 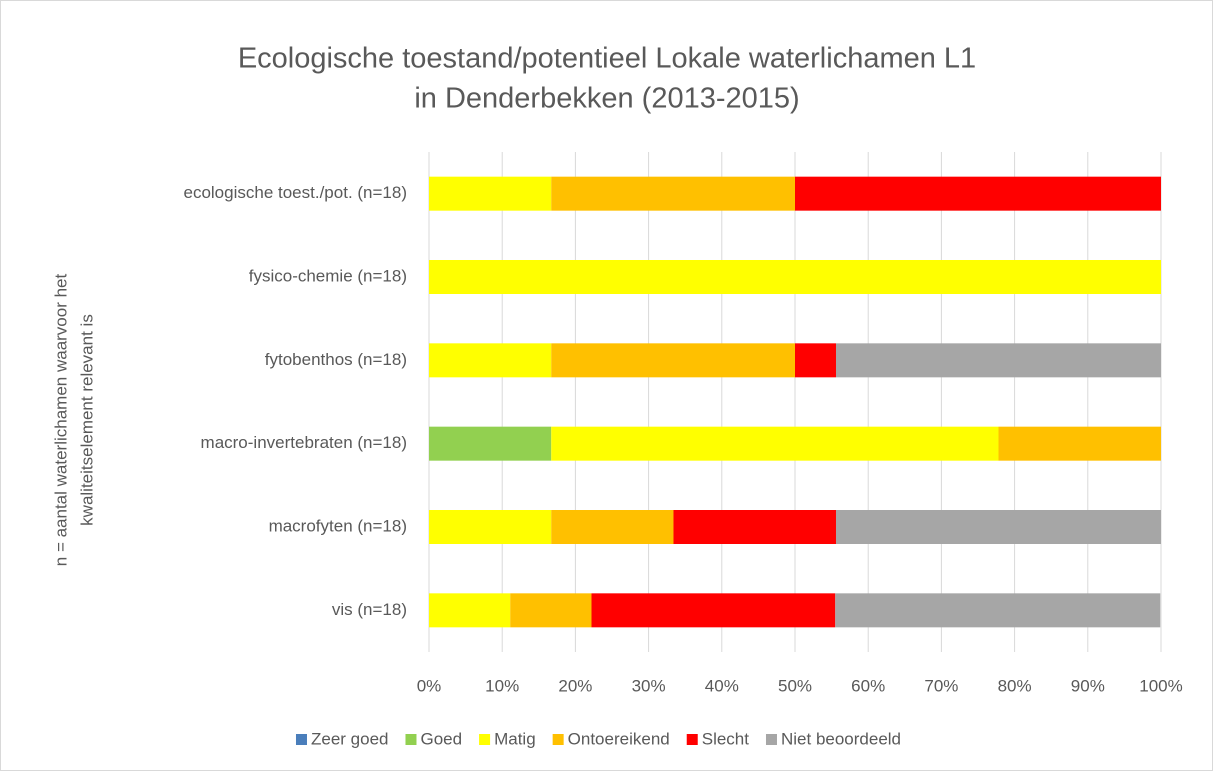 I want to click on y-tick-label: ecologische toest./pot. (n=18), so click(x=296, y=192).